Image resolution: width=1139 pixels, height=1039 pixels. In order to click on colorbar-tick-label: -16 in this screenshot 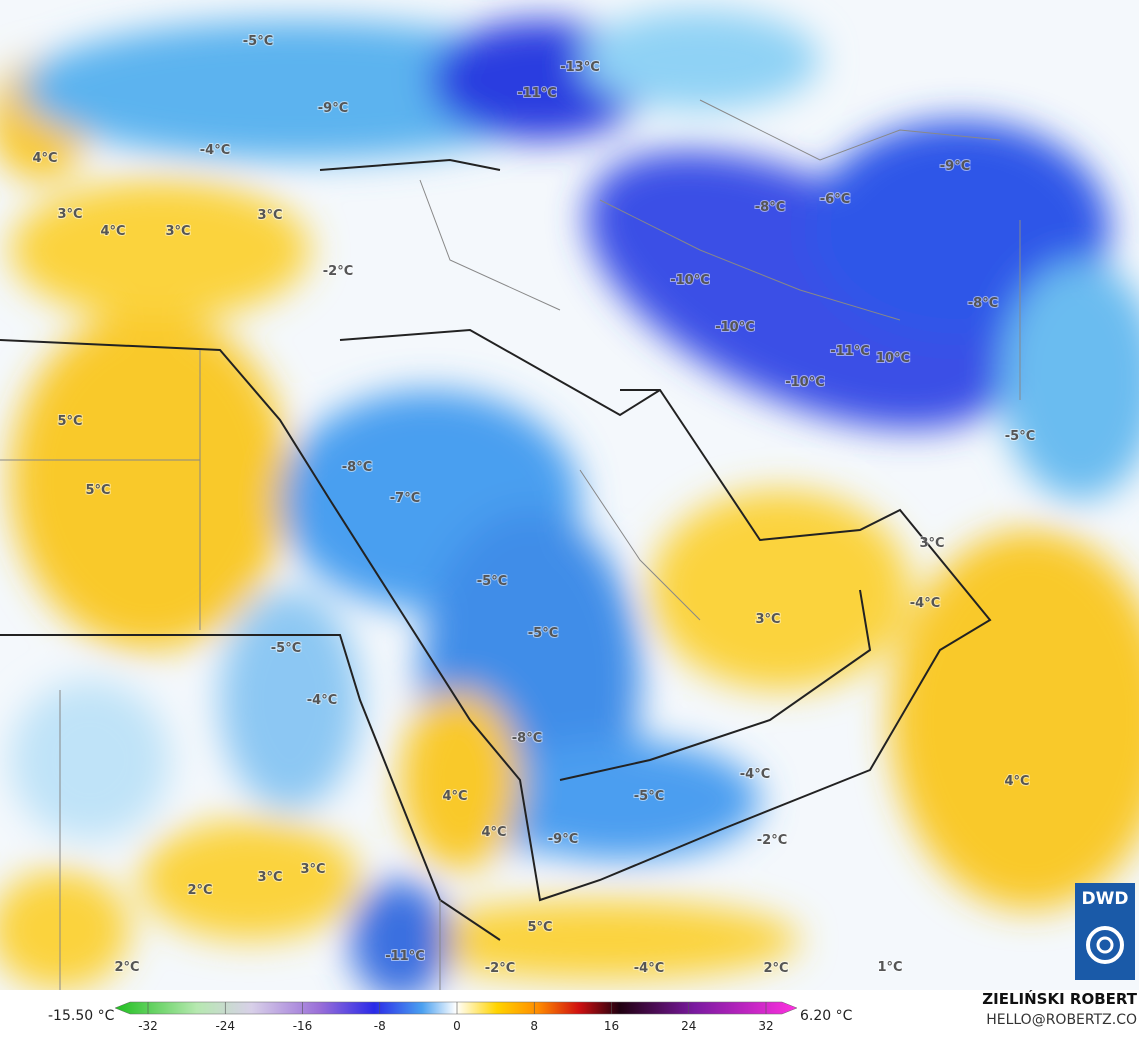, I will do `click(303, 1026)`.